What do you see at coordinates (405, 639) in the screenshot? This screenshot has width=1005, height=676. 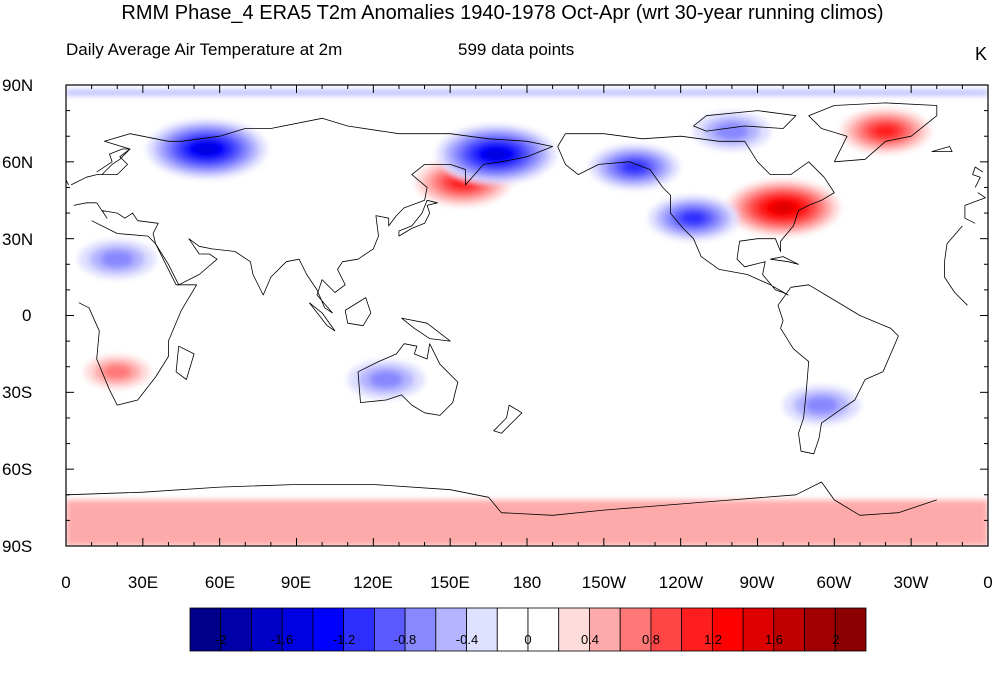 I see `colorbar-label: -0.8` at bounding box center [405, 639].